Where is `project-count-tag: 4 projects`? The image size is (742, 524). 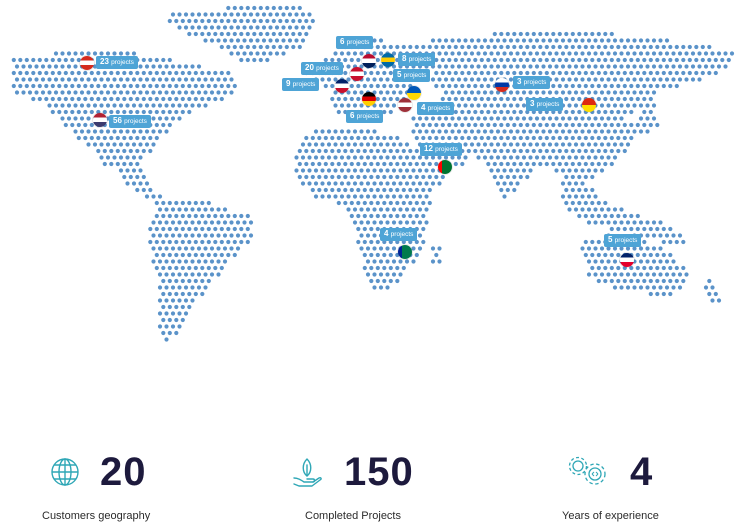 project-count-tag: 4 projects is located at coordinates (436, 108).